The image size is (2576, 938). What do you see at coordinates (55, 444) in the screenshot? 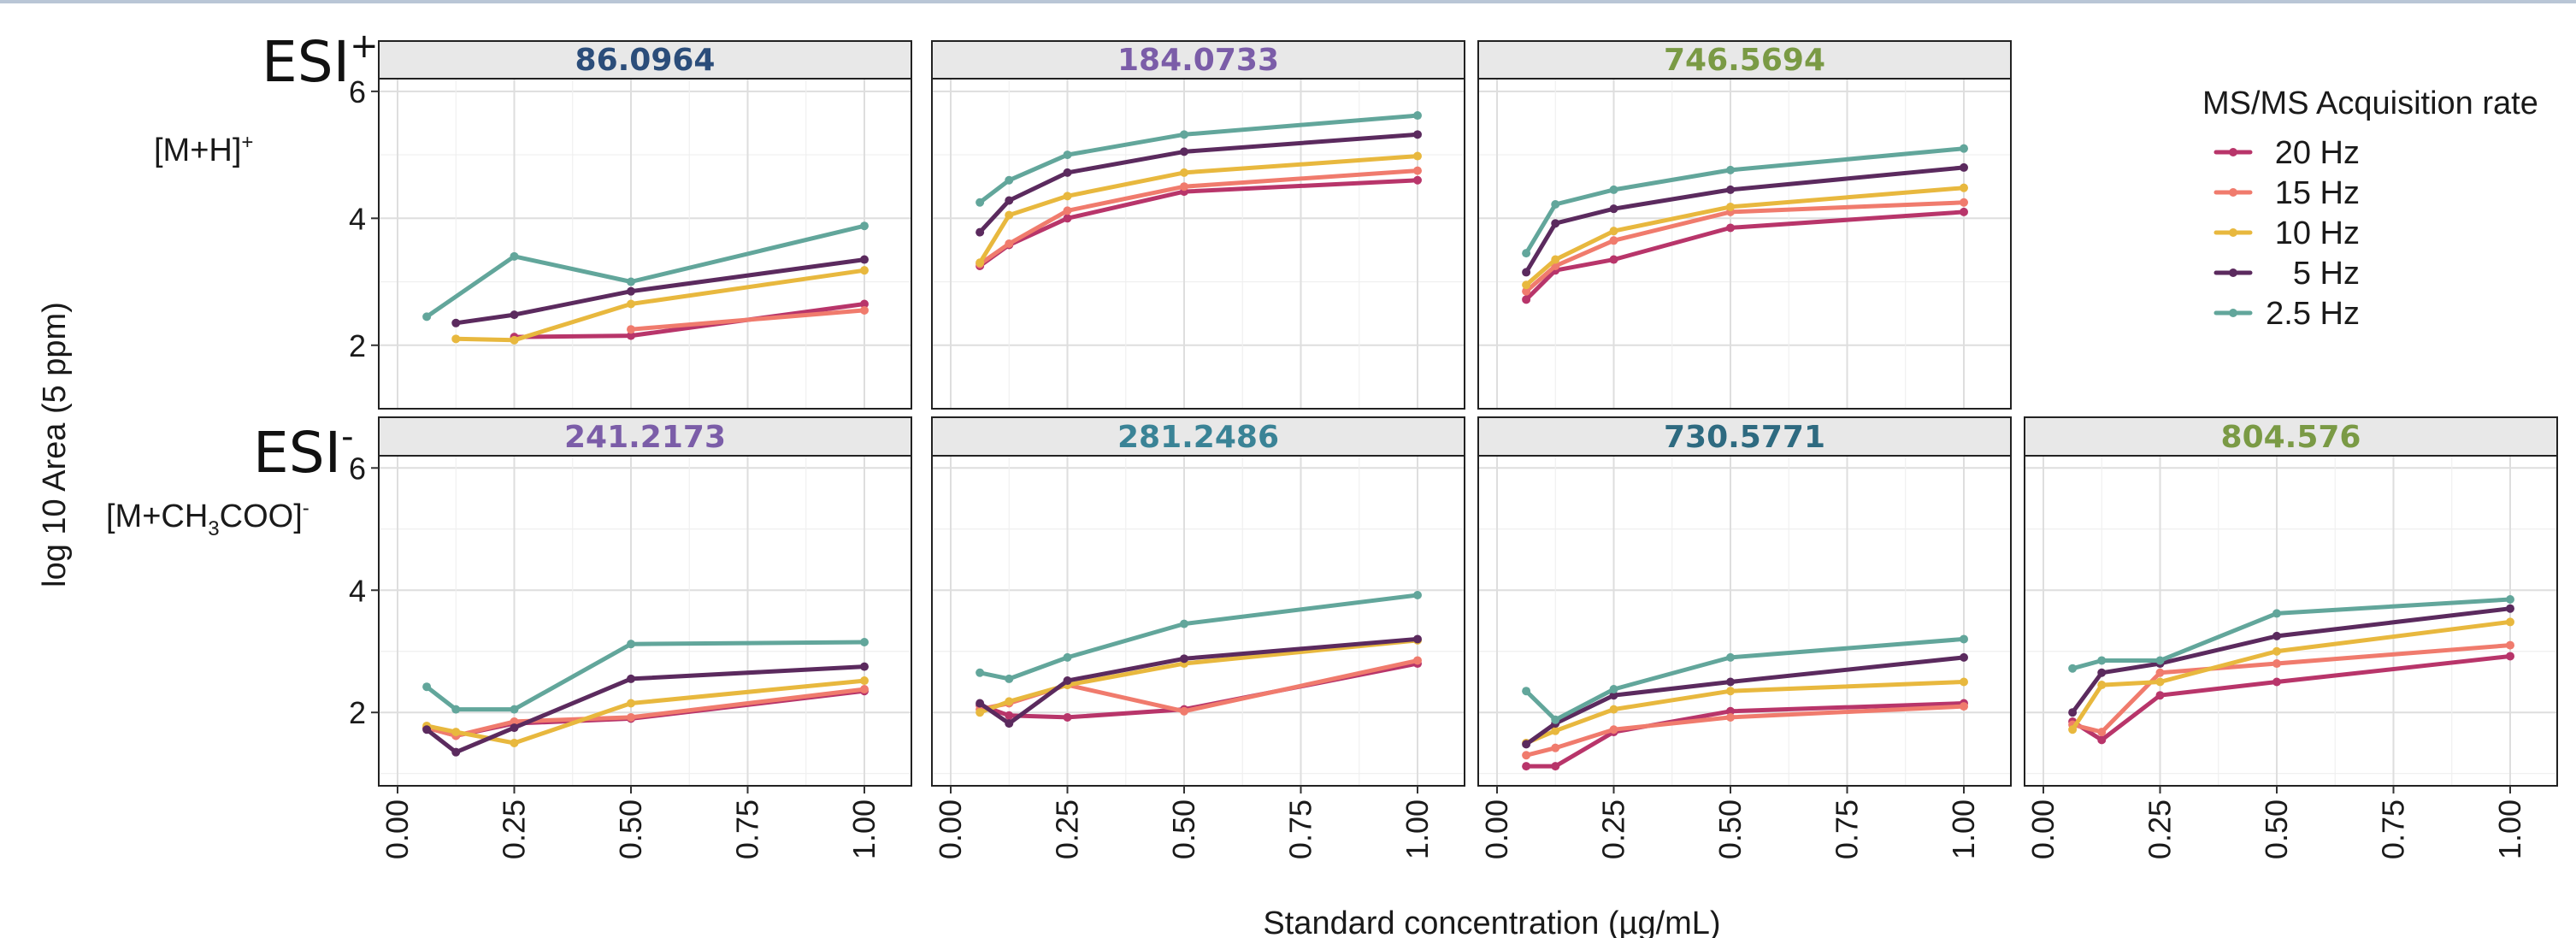
I see `y-axis-label: log 10 Area (5 ppm)` at bounding box center [55, 444].